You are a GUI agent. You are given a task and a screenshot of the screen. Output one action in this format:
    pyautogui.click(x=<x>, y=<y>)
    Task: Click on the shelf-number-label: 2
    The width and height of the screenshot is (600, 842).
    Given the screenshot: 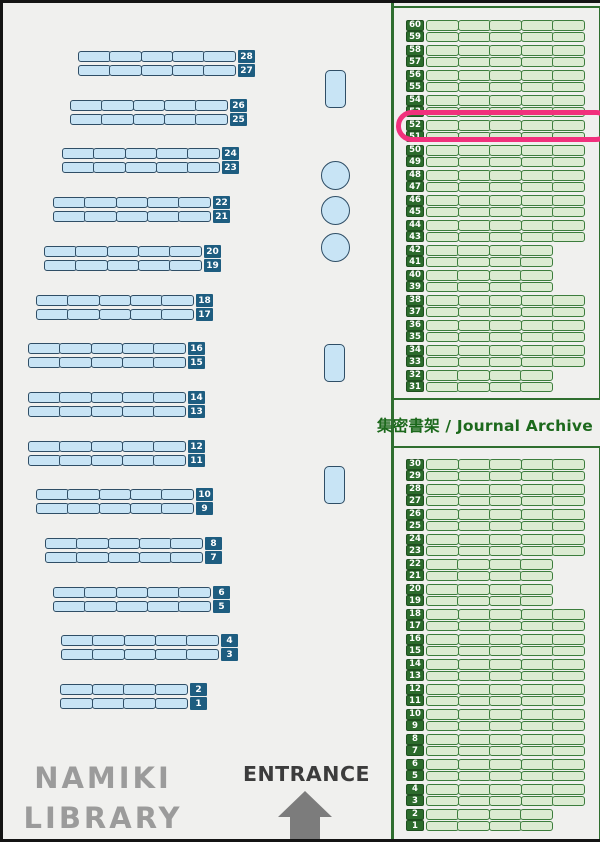 What is the action you would take?
    pyautogui.click(x=198, y=689)
    